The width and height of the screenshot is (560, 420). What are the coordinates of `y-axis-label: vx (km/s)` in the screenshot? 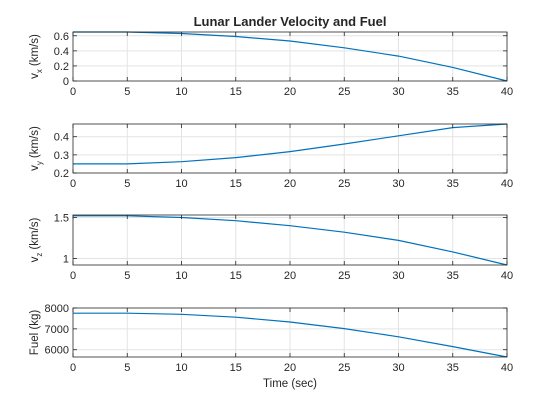 It's located at (36, 56).